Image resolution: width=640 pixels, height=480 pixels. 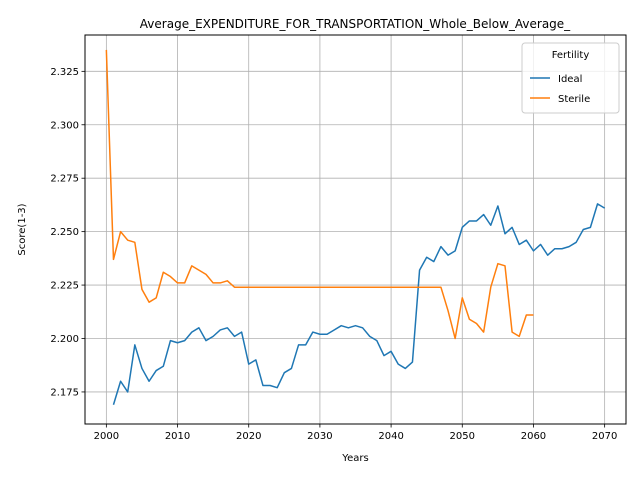 I want to click on legend-label: Sterile, so click(x=574, y=99).